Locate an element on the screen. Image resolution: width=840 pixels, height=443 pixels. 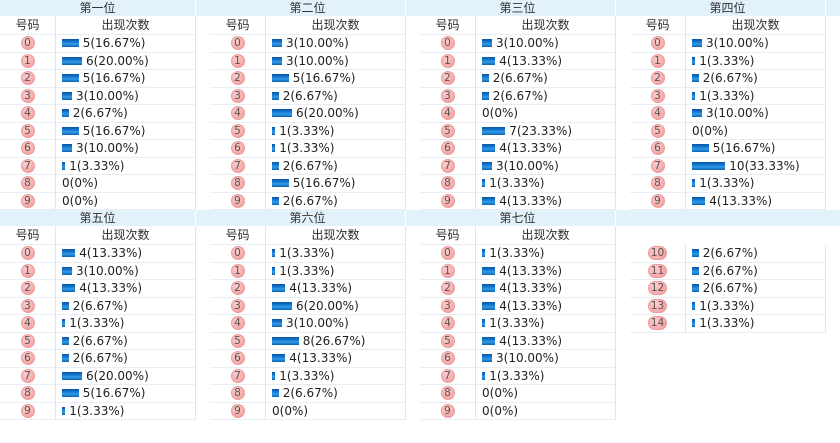
frequency-row: 4 1(3.33%) is located at coordinates (525, 324).